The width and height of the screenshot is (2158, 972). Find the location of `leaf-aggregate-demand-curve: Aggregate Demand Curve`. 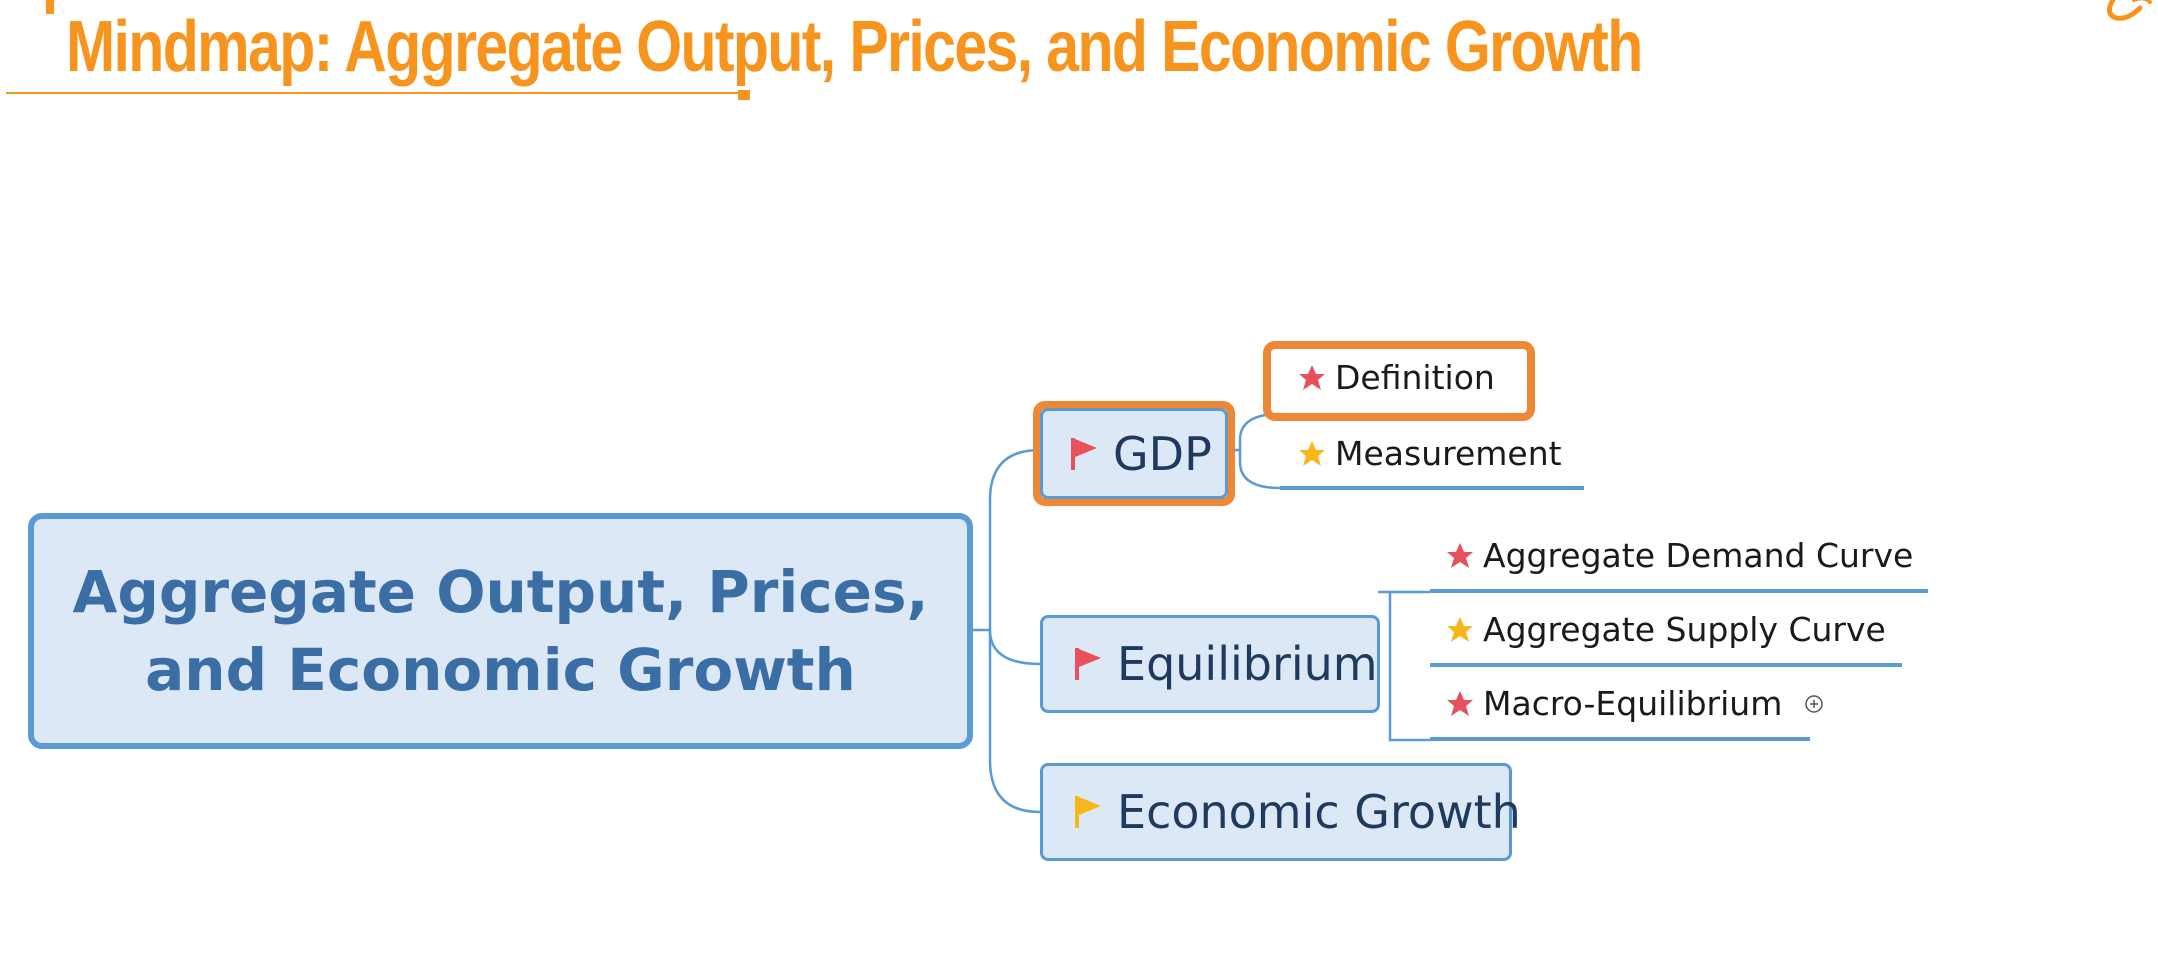

leaf-aggregate-demand-curve: Aggregate Demand Curve is located at coordinates (1679, 555).